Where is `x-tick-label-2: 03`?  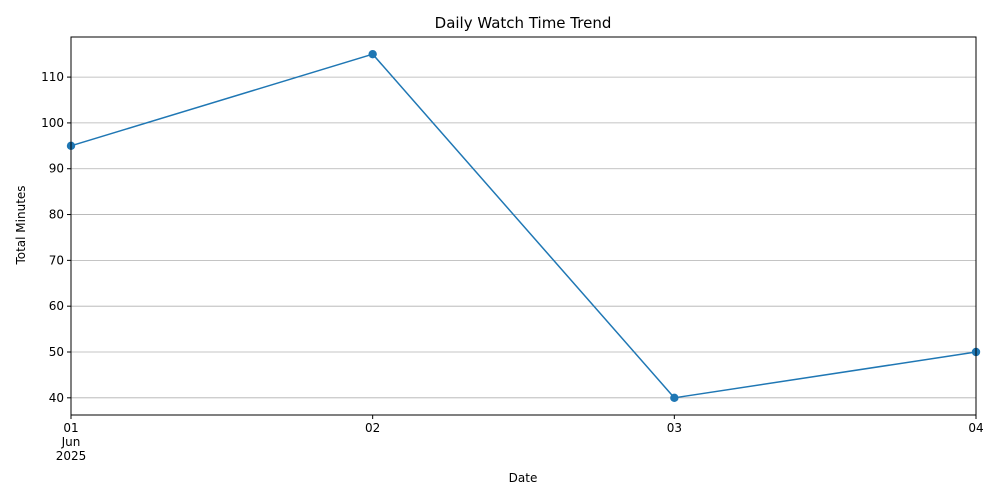
x-tick-label-2: 03 is located at coordinates (674, 428).